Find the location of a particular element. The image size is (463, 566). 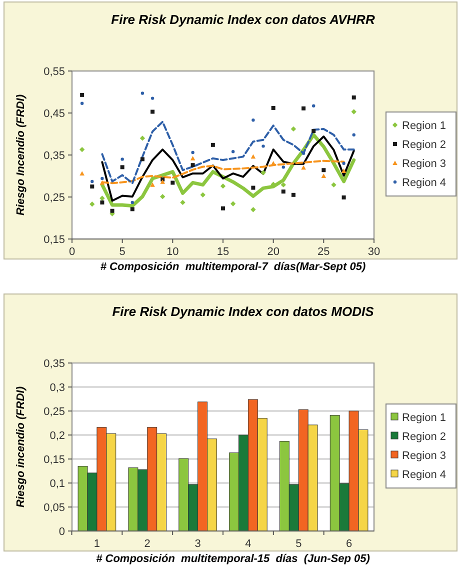

x-tick-label: 20 is located at coordinates (273, 252).